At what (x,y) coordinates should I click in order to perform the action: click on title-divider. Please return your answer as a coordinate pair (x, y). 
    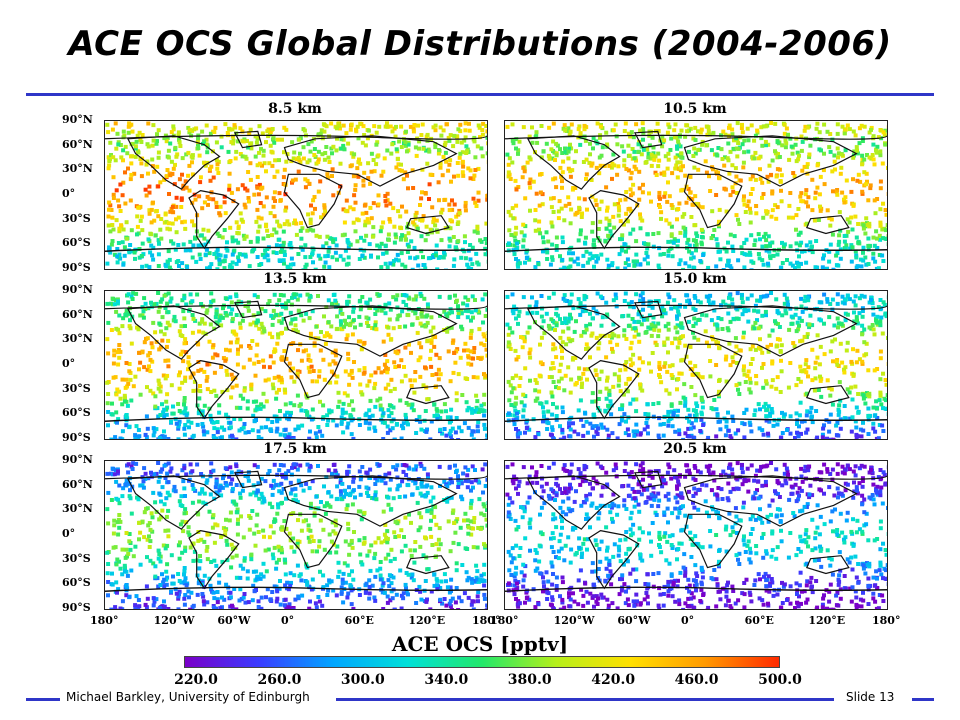
    Looking at the image, I should click on (480, 94).